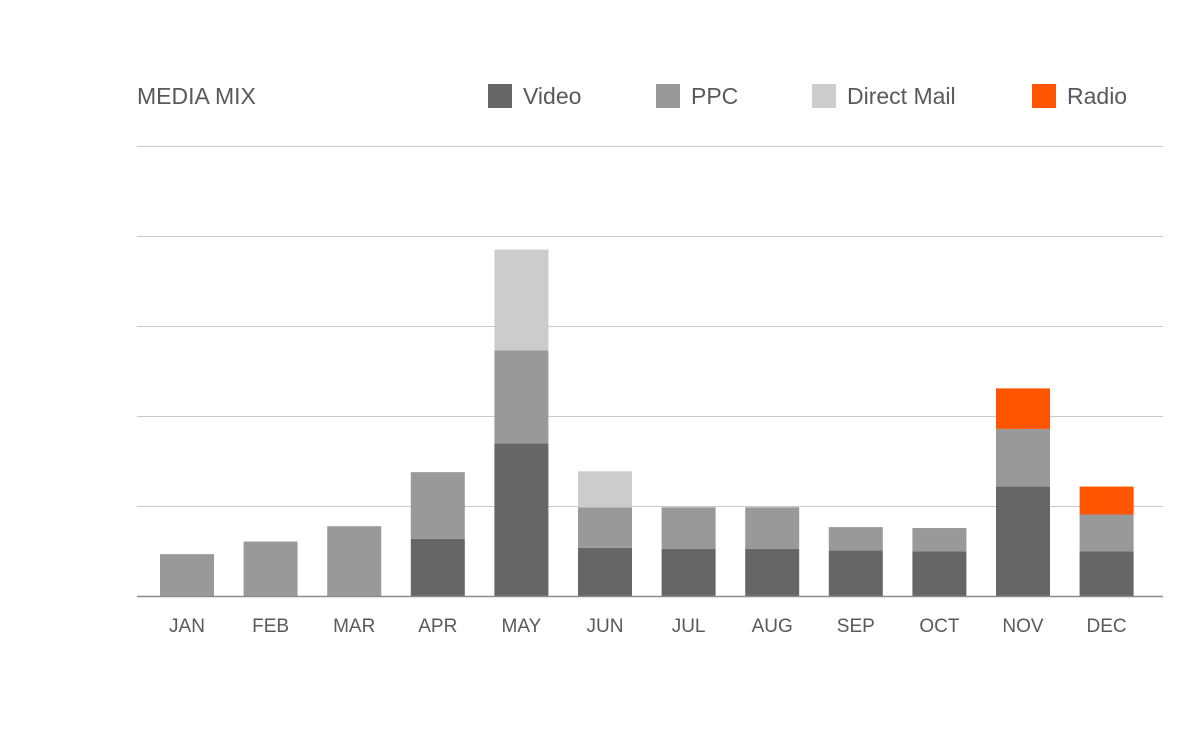 The height and width of the screenshot is (742, 1200). What do you see at coordinates (354, 561) in the screenshot?
I see `bar-ppc-mar` at bounding box center [354, 561].